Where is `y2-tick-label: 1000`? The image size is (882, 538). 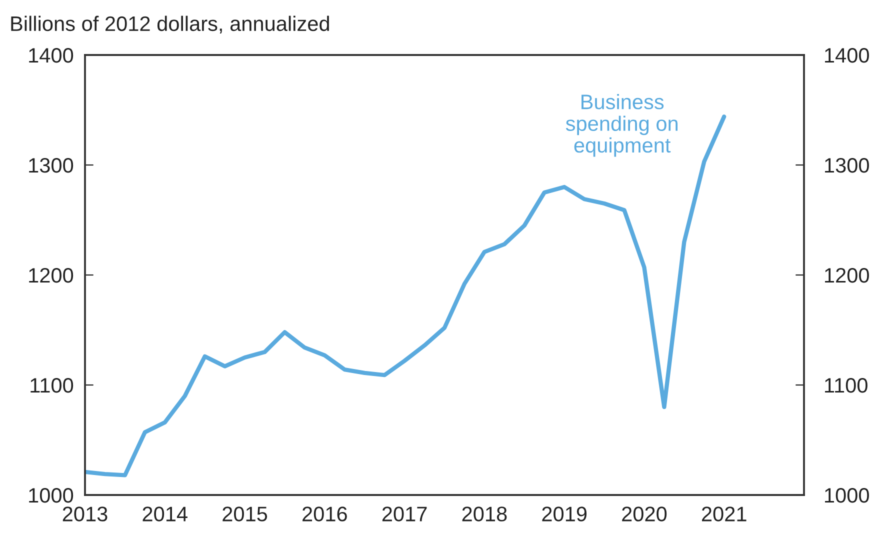 y2-tick-label: 1000 is located at coordinates (847, 495).